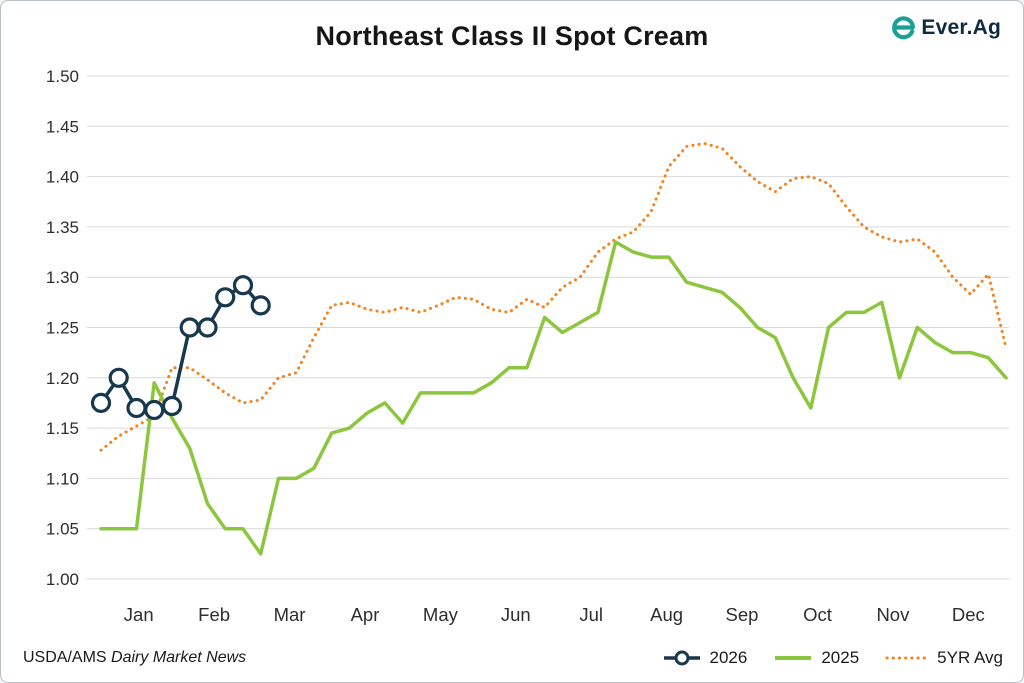 Image resolution: width=1024 pixels, height=683 pixels. What do you see at coordinates (666, 614) in the screenshot?
I see `x-axis-label: Aug` at bounding box center [666, 614].